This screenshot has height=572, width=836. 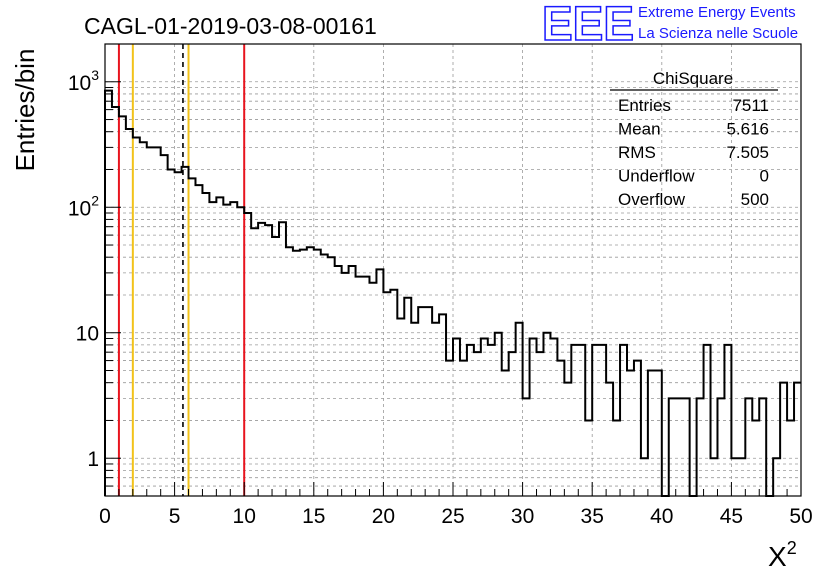 I want to click on cut-lines, so click(x=181, y=270).